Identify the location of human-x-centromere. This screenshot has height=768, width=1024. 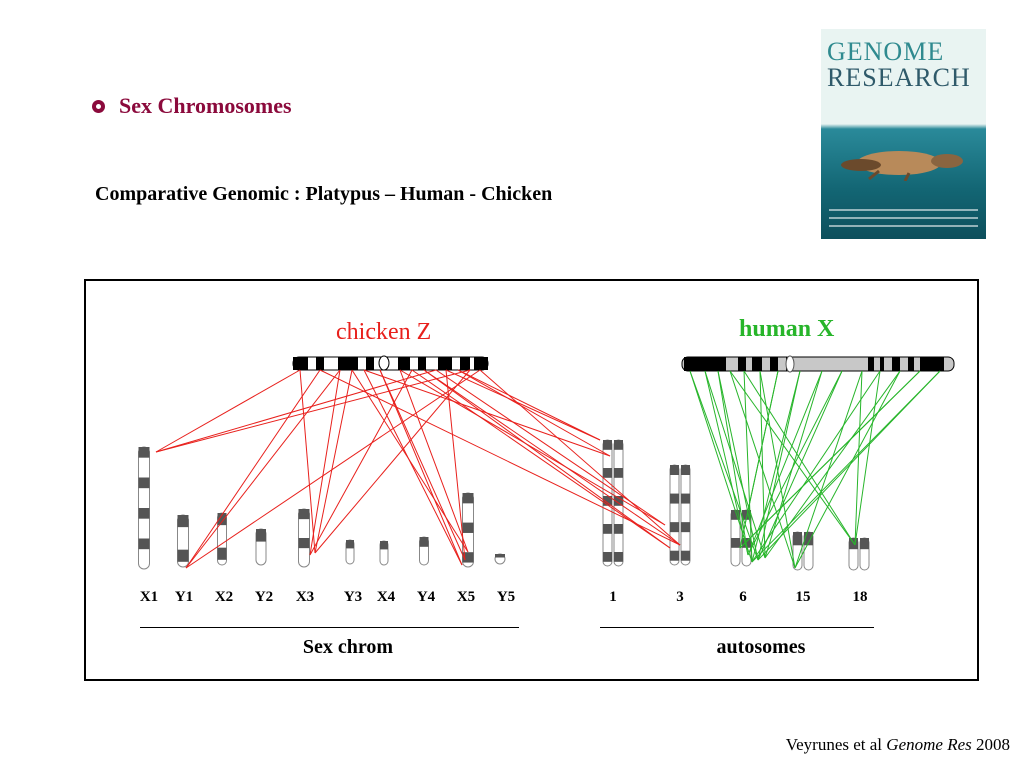
(790, 364).